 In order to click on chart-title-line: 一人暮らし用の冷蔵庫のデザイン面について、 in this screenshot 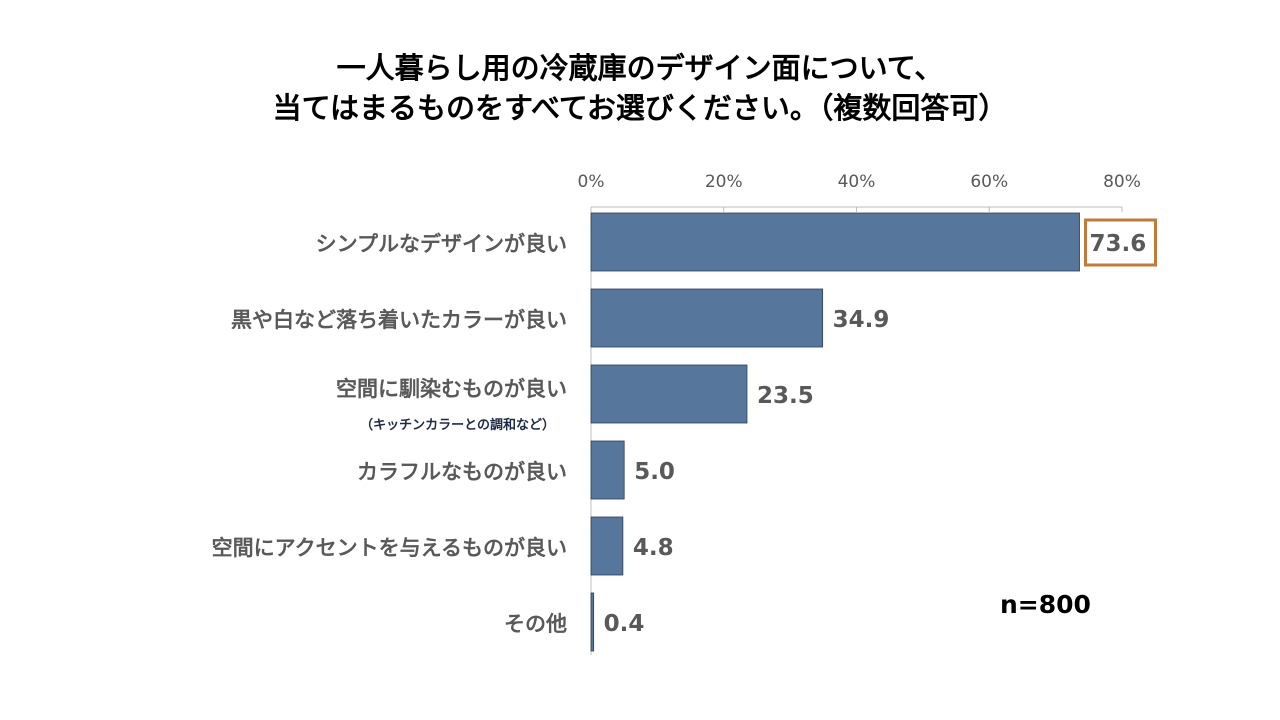, I will do `click(640, 68)`.